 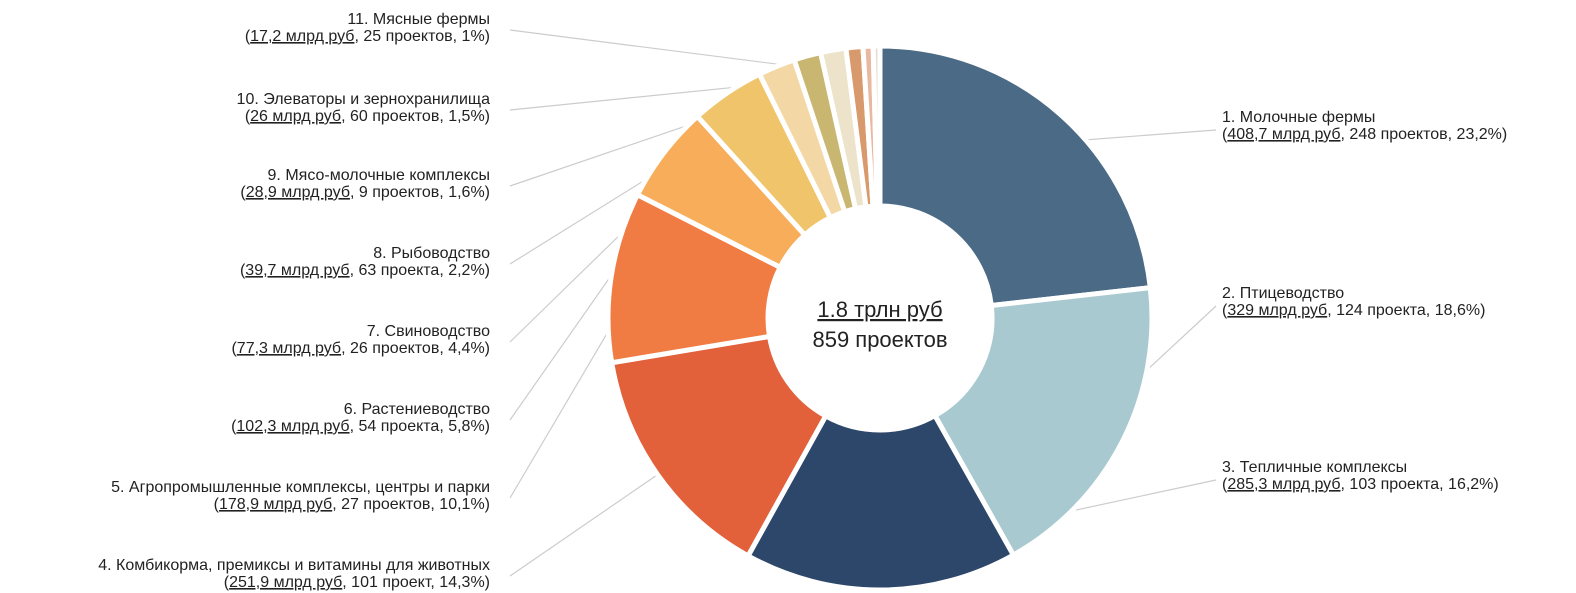 What do you see at coordinates (431, 253) in the screenshot?
I see `slice-label-title-8: 8. Рыбоводство` at bounding box center [431, 253].